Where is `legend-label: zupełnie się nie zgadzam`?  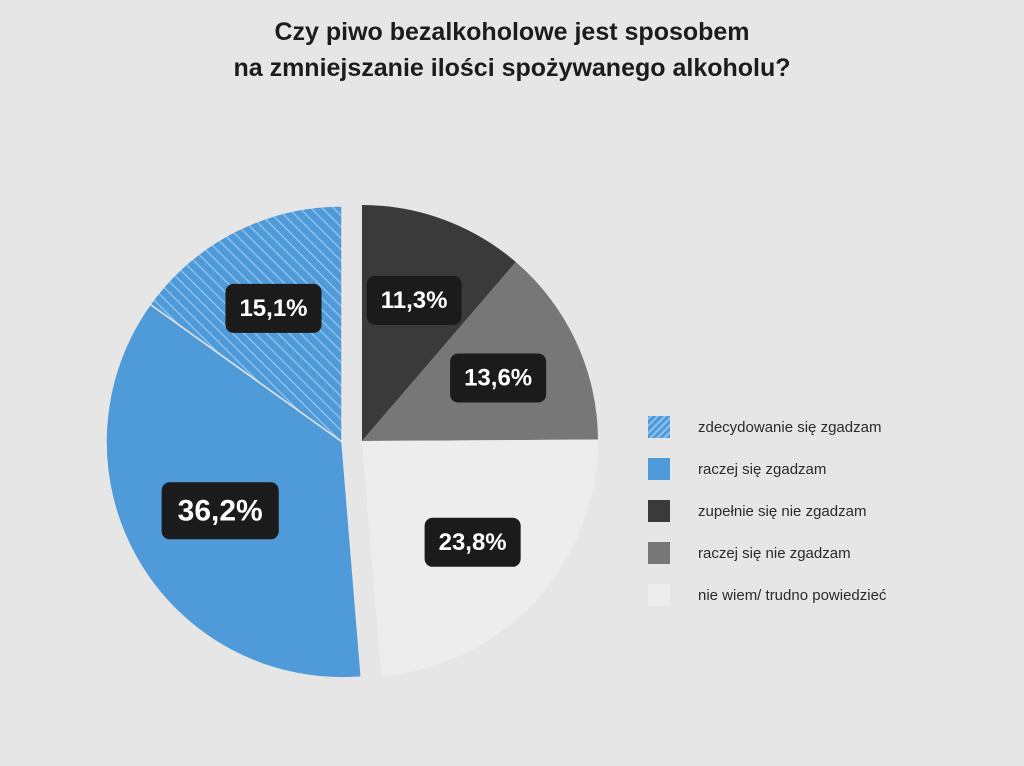
legend-label: zupełnie się nie zgadzam is located at coordinates (782, 511).